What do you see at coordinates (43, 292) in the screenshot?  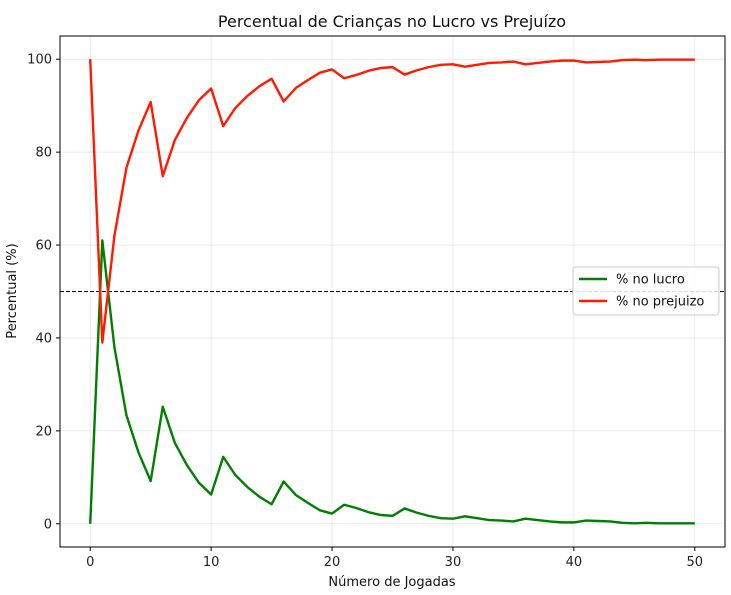 I see `y-axis-ticks: 0 20 40 60 80 100` at bounding box center [43, 292].